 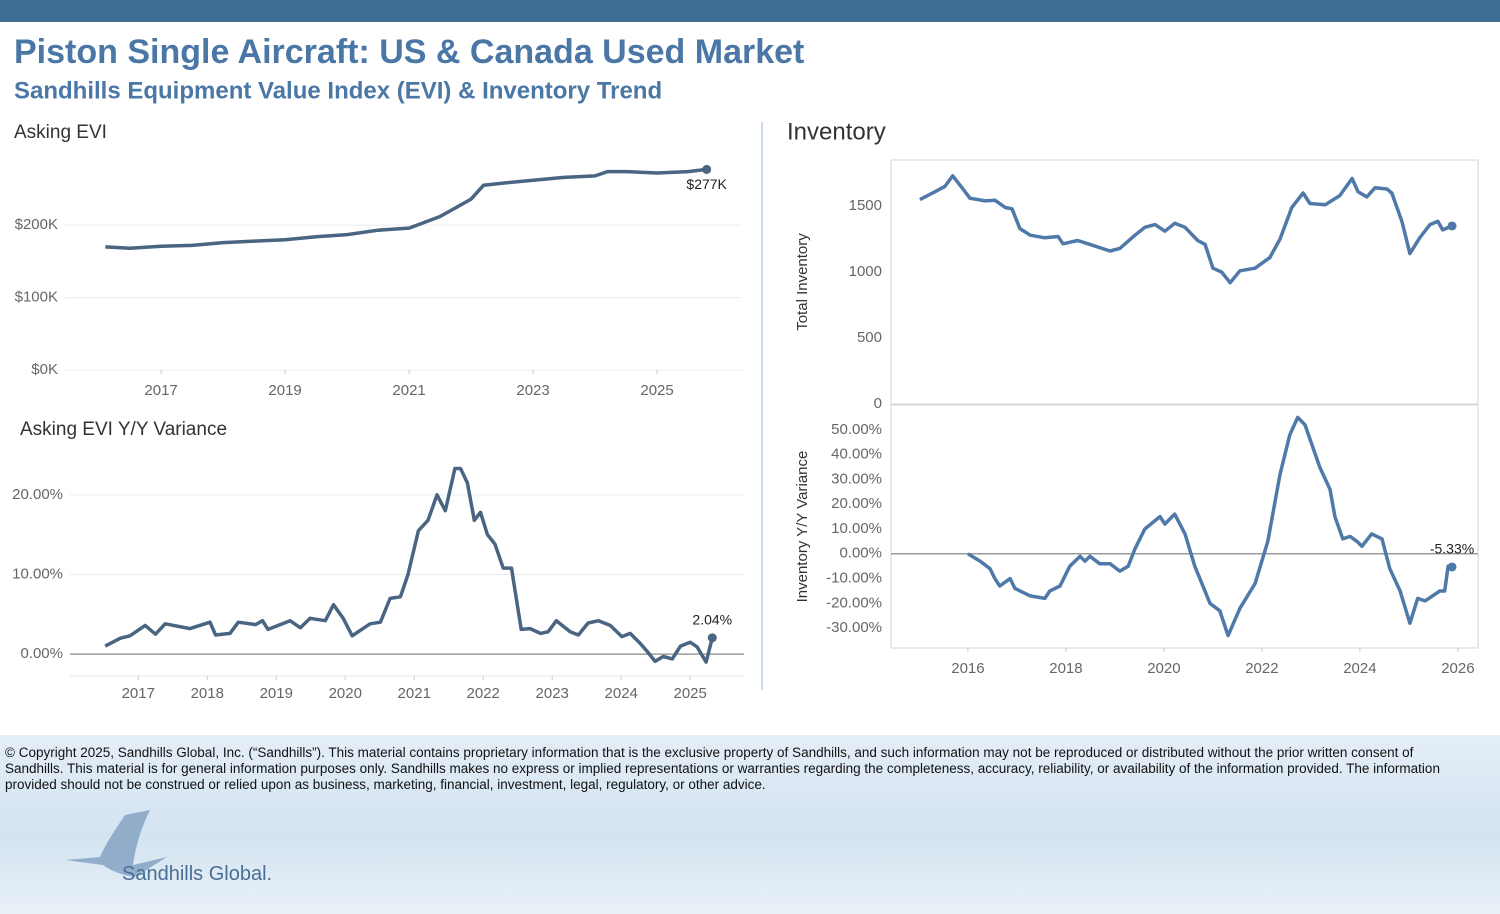 What do you see at coordinates (750, 11) in the screenshot?
I see `top-bar` at bounding box center [750, 11].